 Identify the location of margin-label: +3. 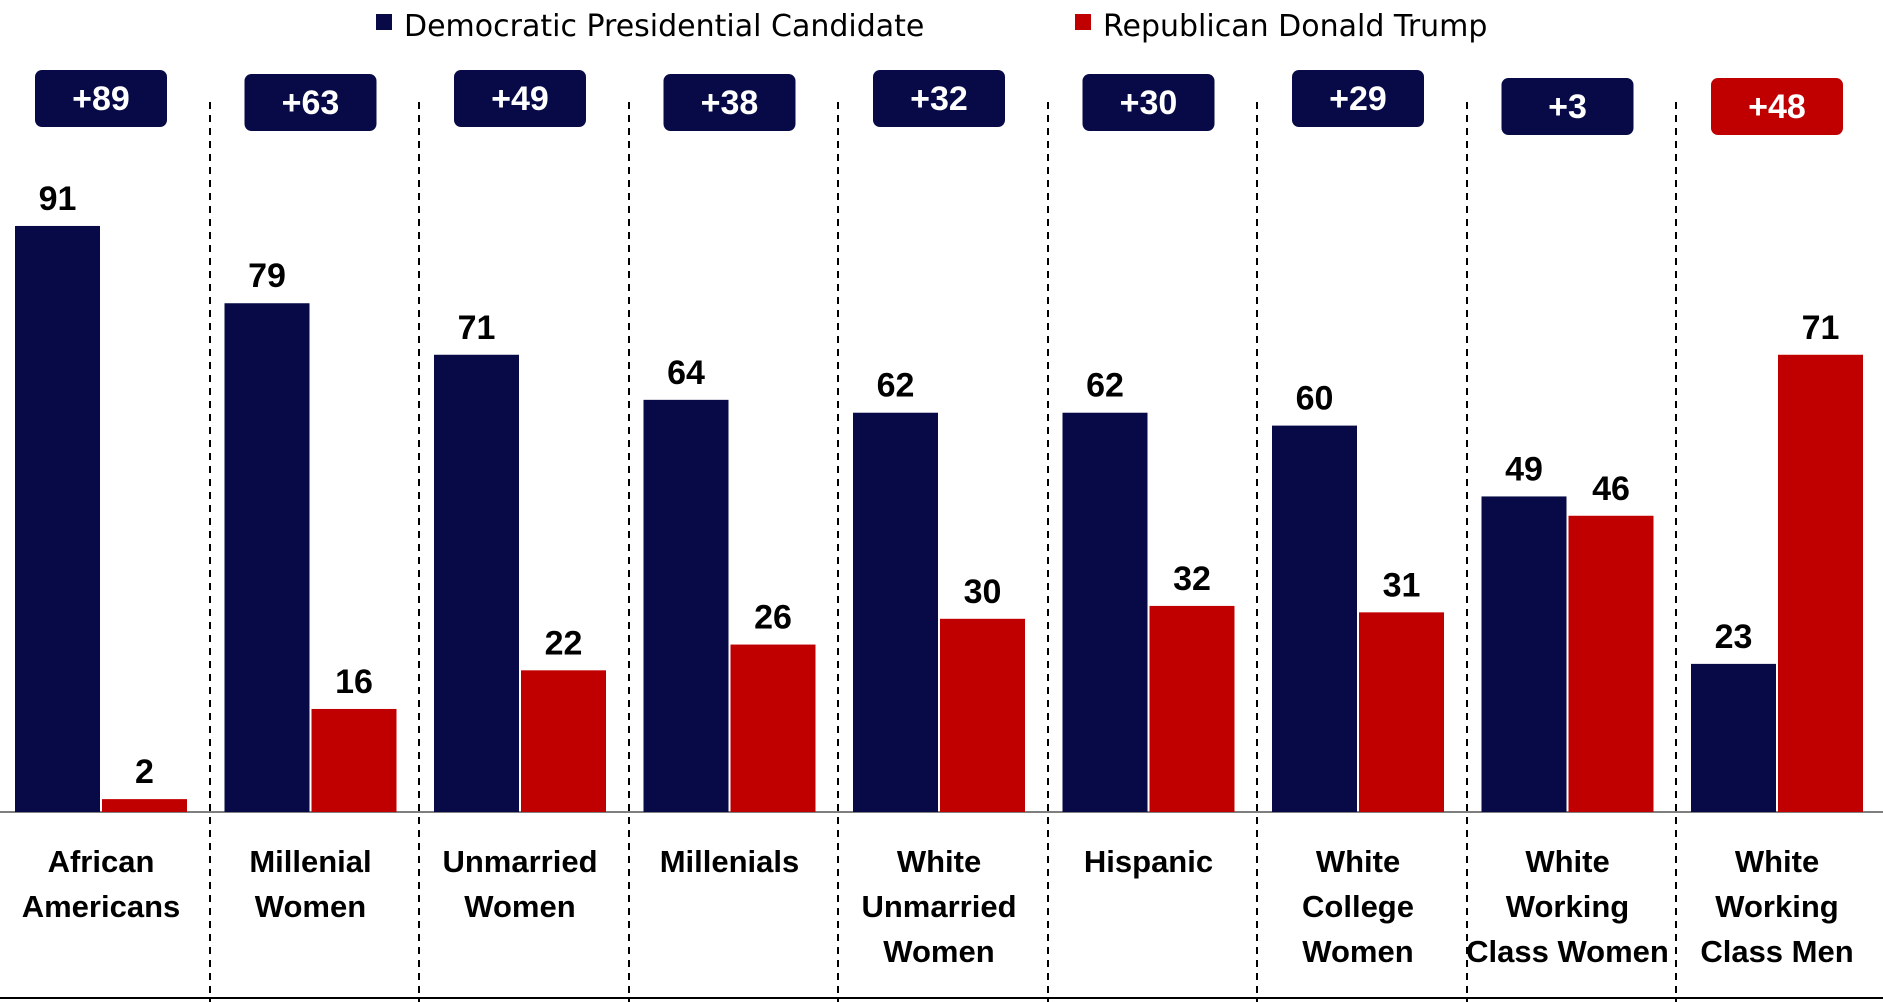
(1567, 107).